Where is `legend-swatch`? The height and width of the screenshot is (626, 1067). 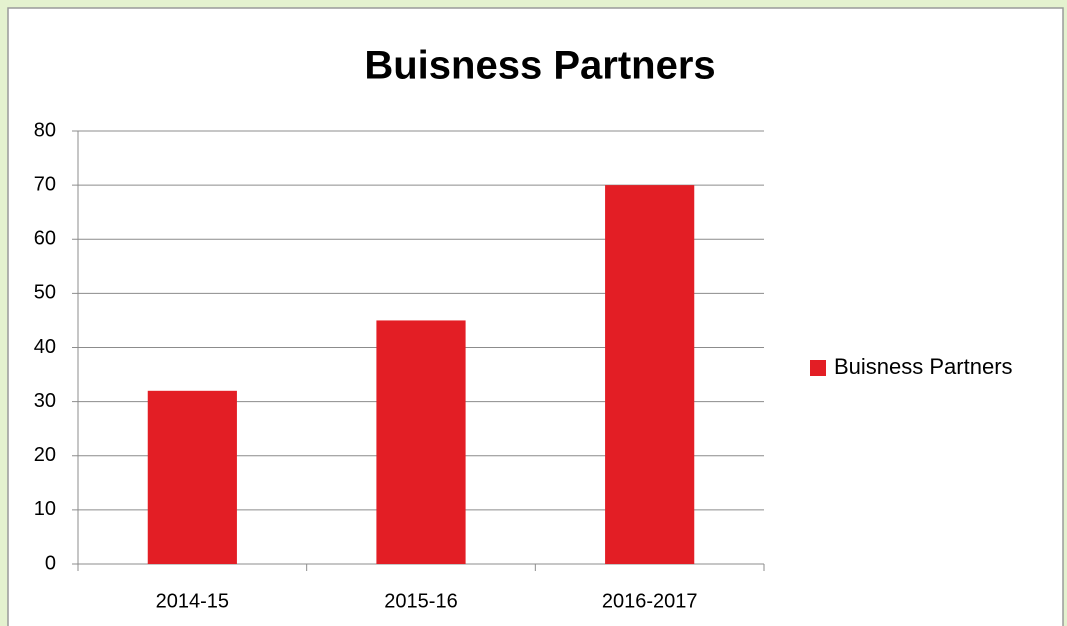 legend-swatch is located at coordinates (818, 368).